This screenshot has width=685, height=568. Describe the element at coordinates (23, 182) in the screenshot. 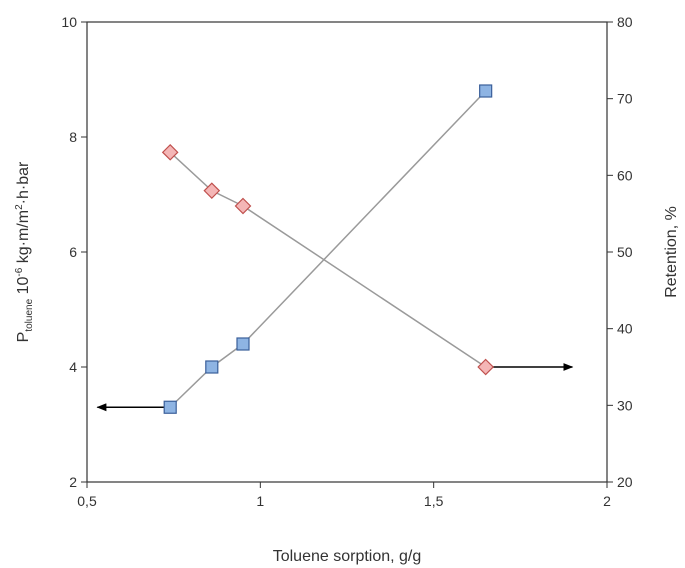

I see `y-left-label-unit-b: ·h·bar` at that location.